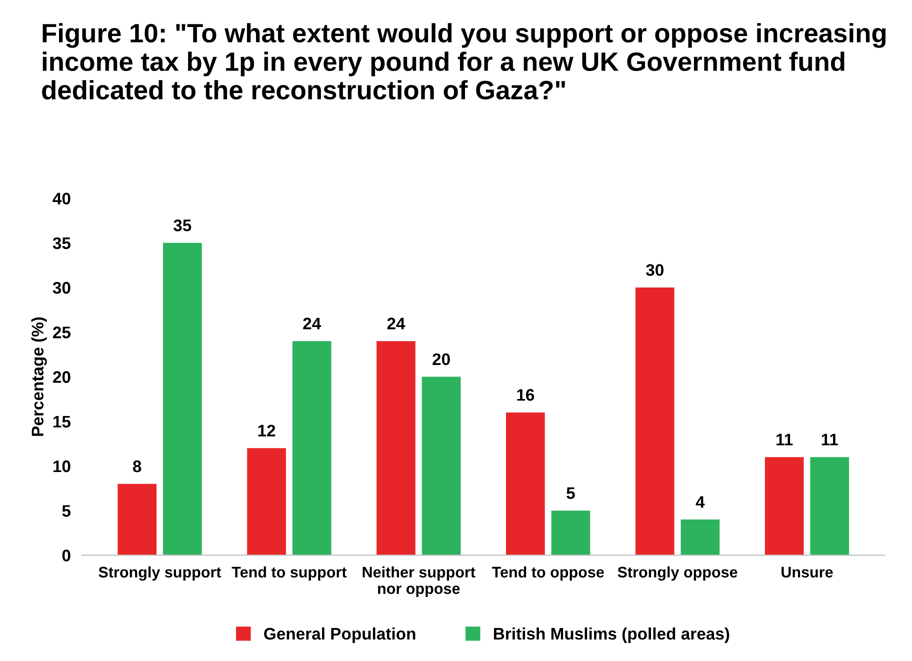 The height and width of the screenshot is (661, 912). What do you see at coordinates (183, 225) in the screenshot?
I see `data-label: 35` at bounding box center [183, 225].